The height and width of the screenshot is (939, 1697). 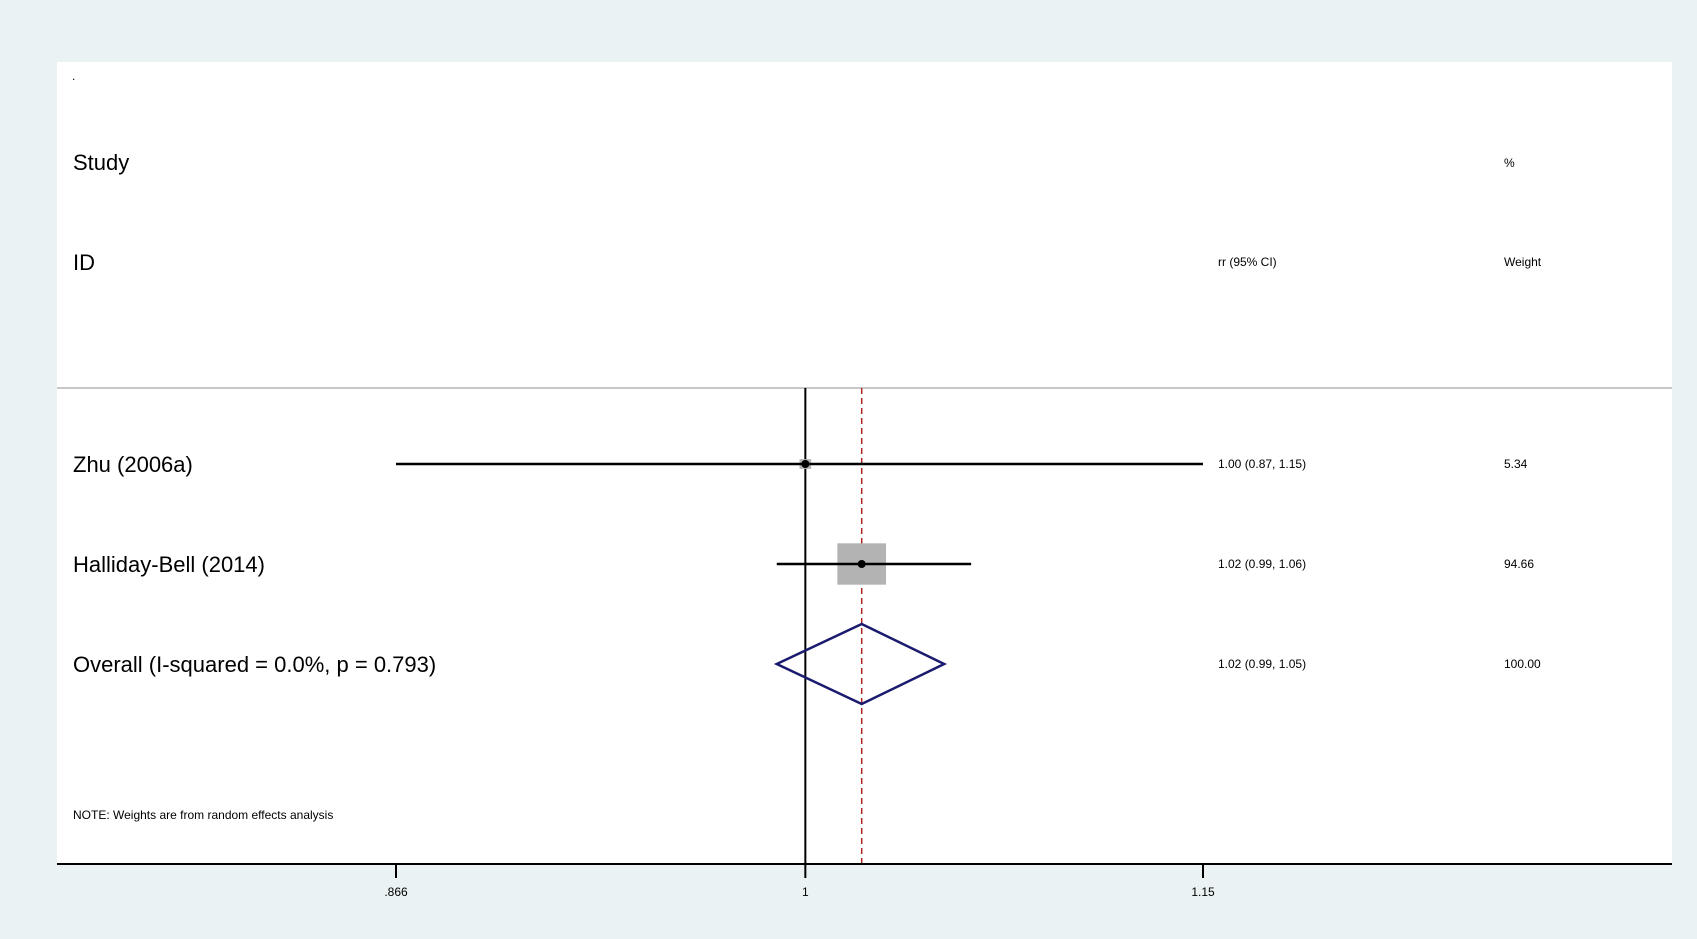 What do you see at coordinates (169, 564) in the screenshot?
I see `study-label: Halliday-Bell (2014)` at bounding box center [169, 564].